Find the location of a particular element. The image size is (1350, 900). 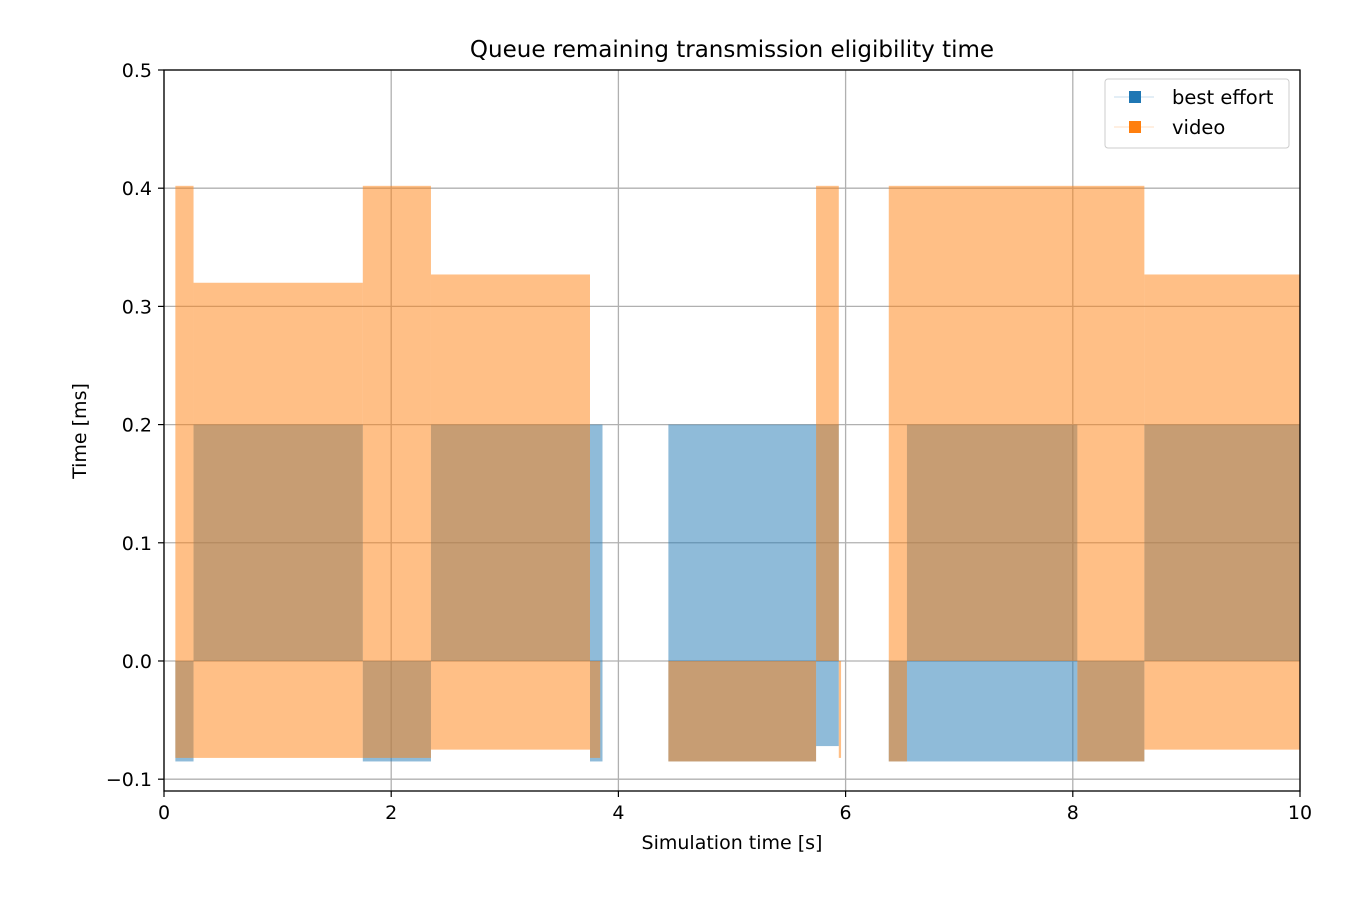

y-tick-label-0: −0.1 is located at coordinates (129, 780).